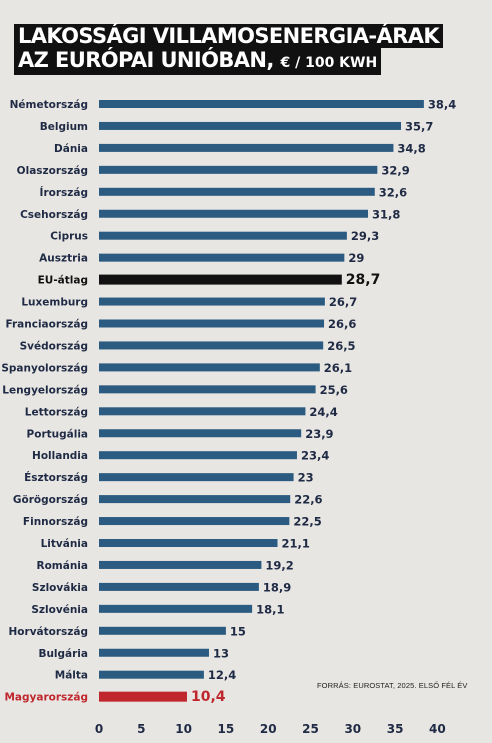 The width and height of the screenshot is (492, 743). Describe the element at coordinates (44, 368) in the screenshot. I see `category-label: Spanyolország` at that location.